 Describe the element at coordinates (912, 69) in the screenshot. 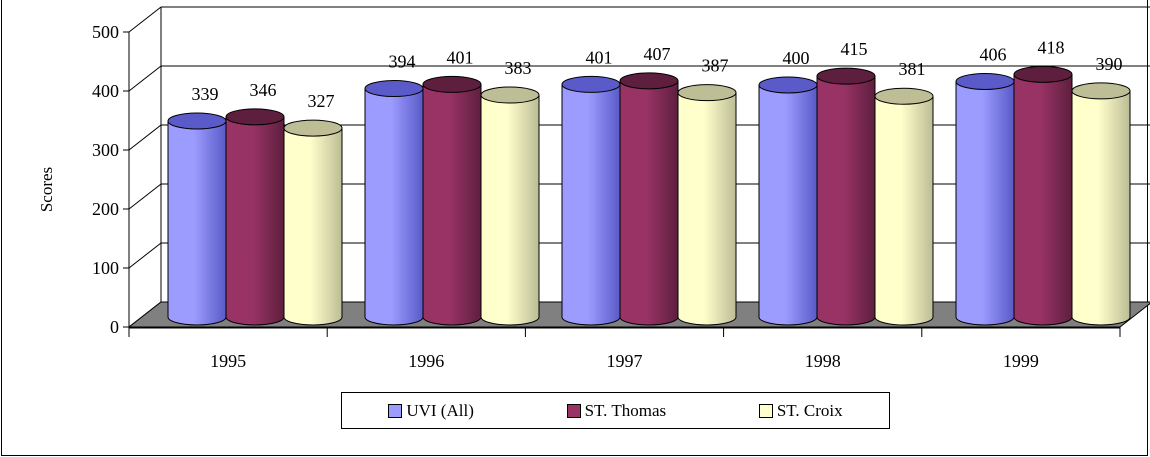

I see `data-label-st-croix-1998: 381` at that location.